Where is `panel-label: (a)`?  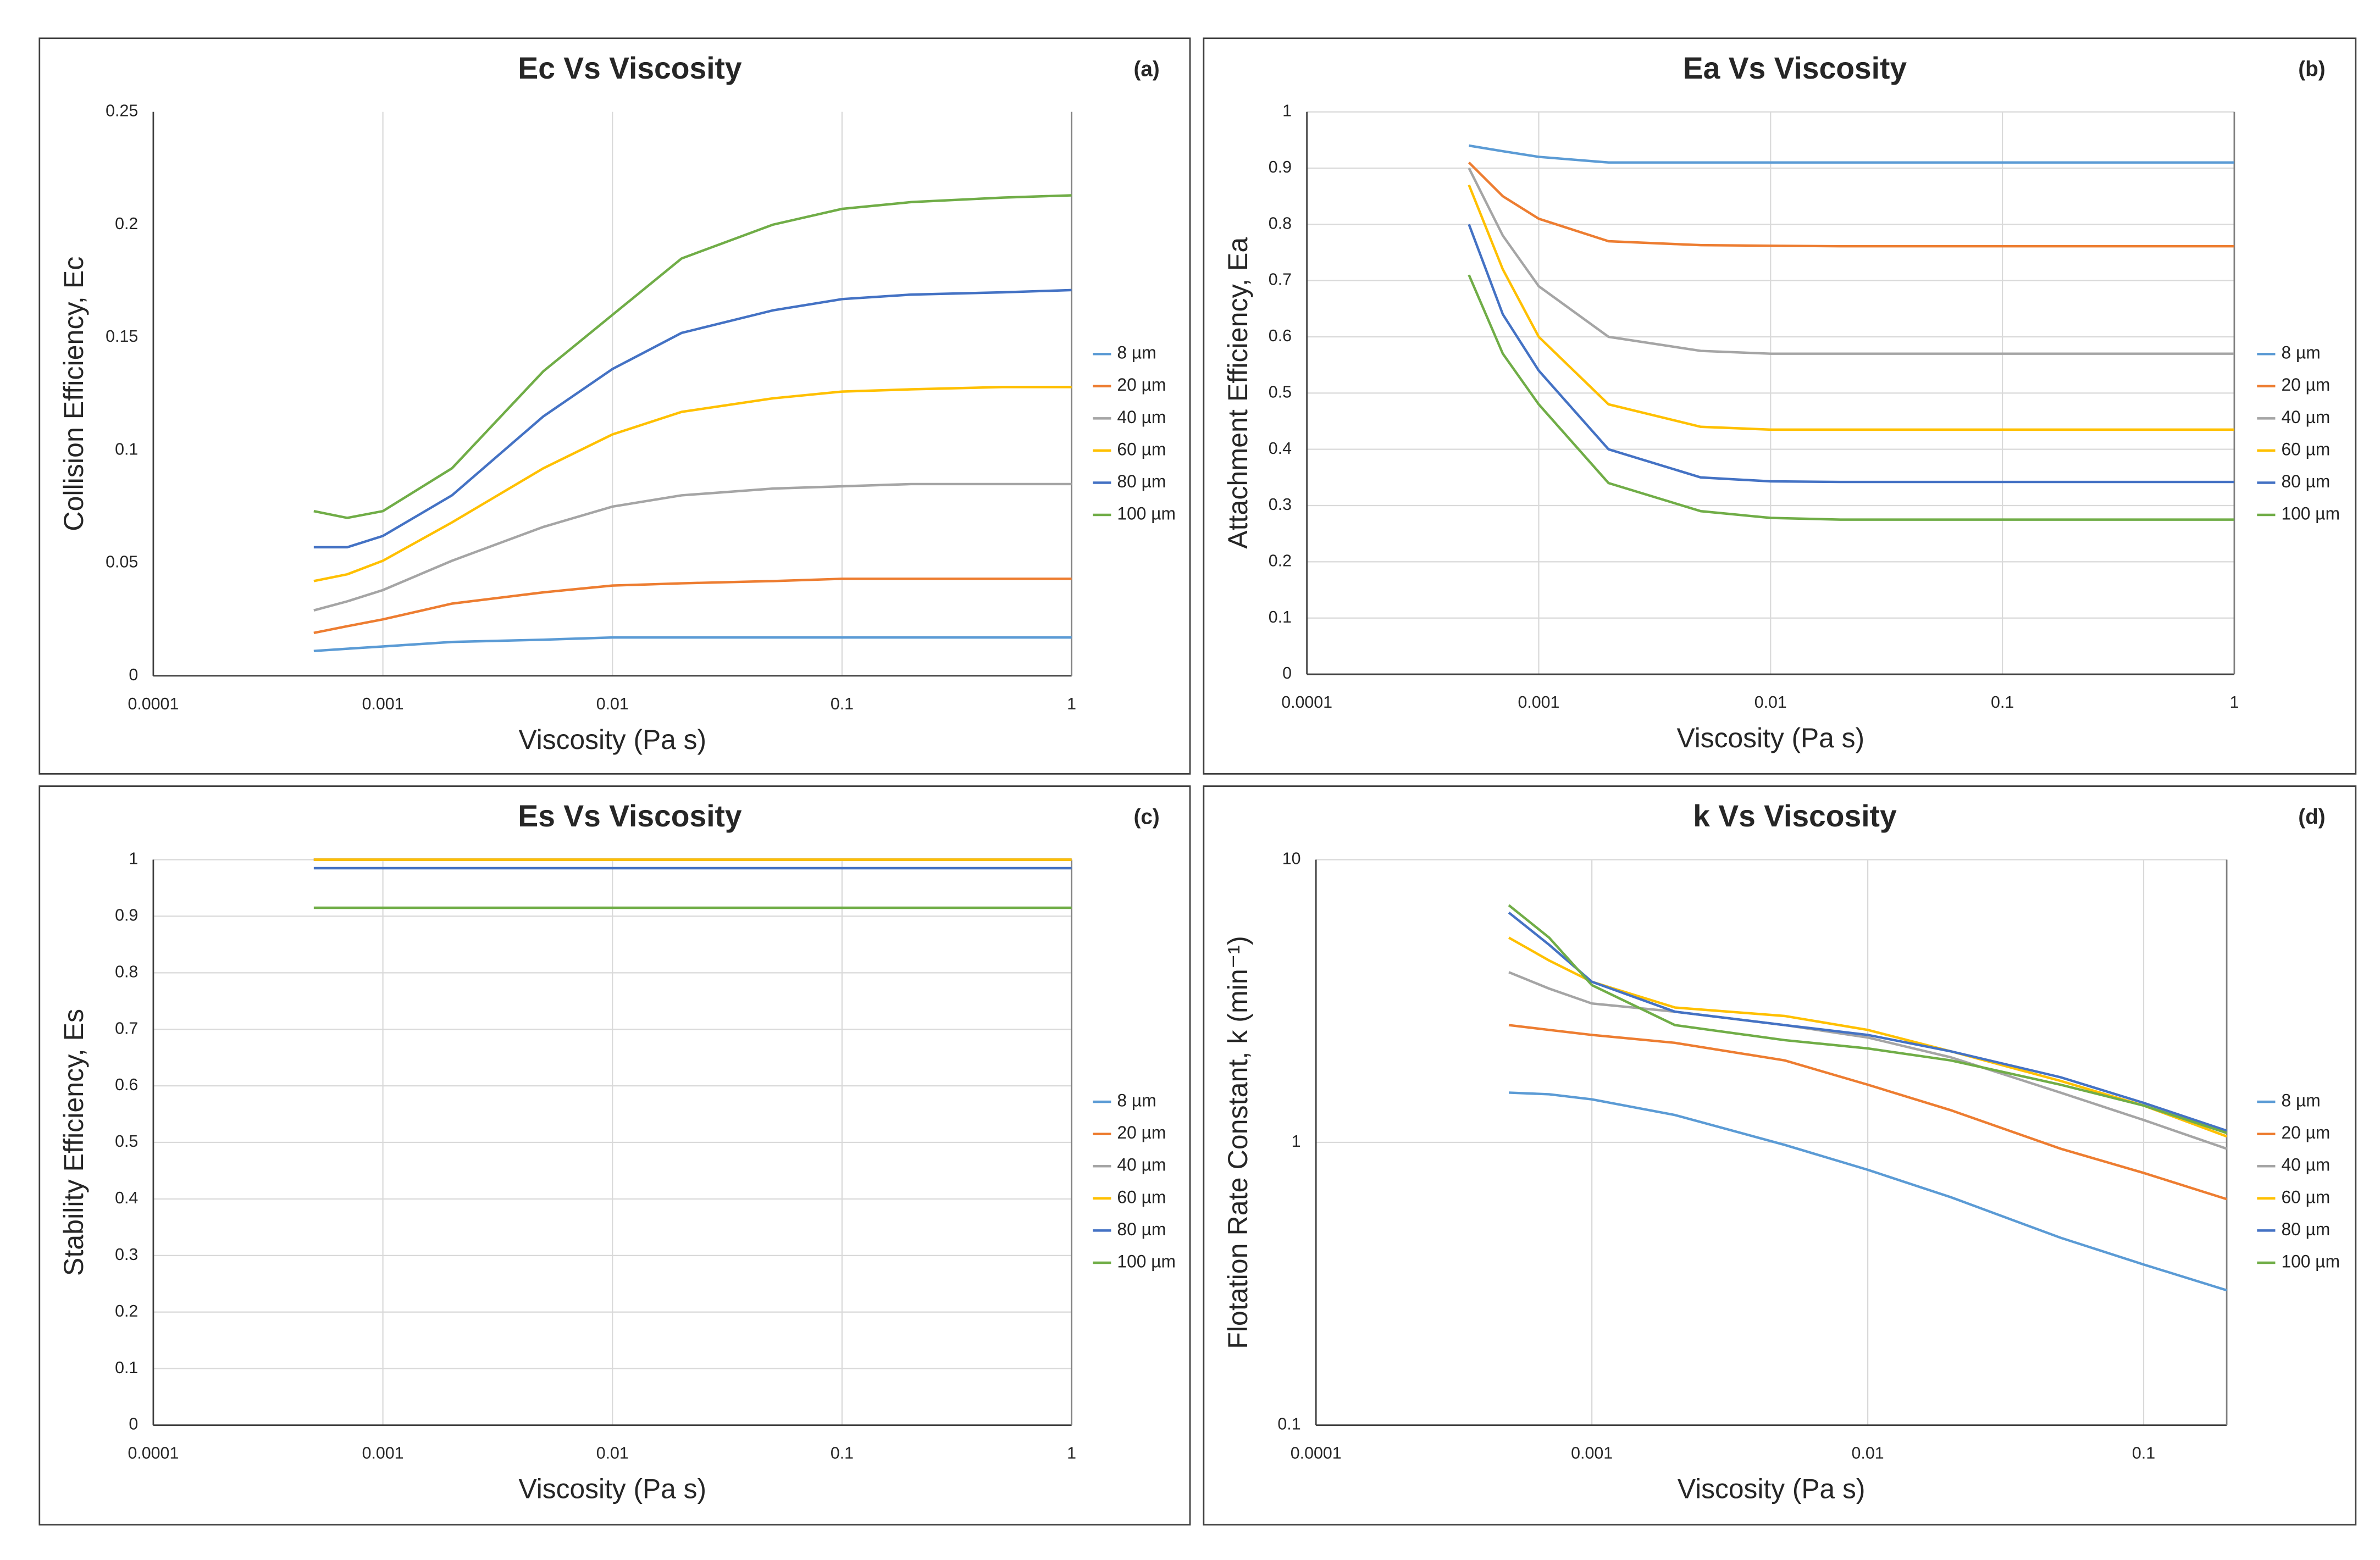
panel-label: (a) is located at coordinates (1147, 69).